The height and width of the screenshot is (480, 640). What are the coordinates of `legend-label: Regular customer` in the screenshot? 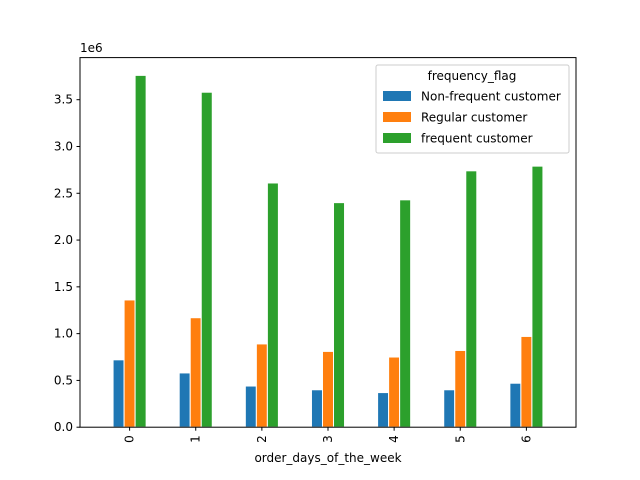 It's located at (474, 118).